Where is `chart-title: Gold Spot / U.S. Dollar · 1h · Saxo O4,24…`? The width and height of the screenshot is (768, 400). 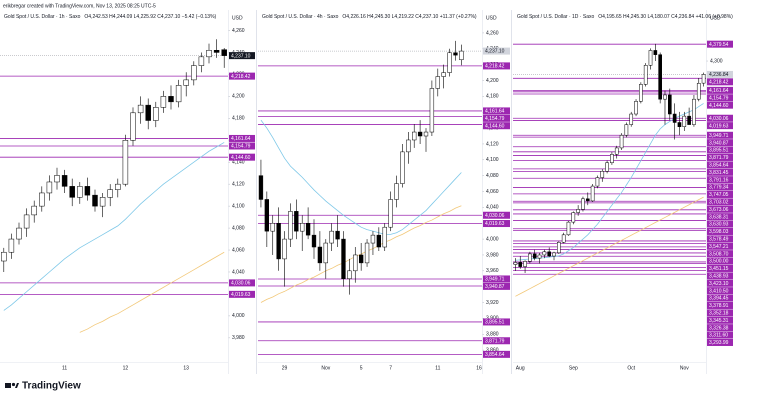 chart-title: Gold Spot / U.S. Dollar · 1h · Saxo O4,24… is located at coordinates (110, 17).